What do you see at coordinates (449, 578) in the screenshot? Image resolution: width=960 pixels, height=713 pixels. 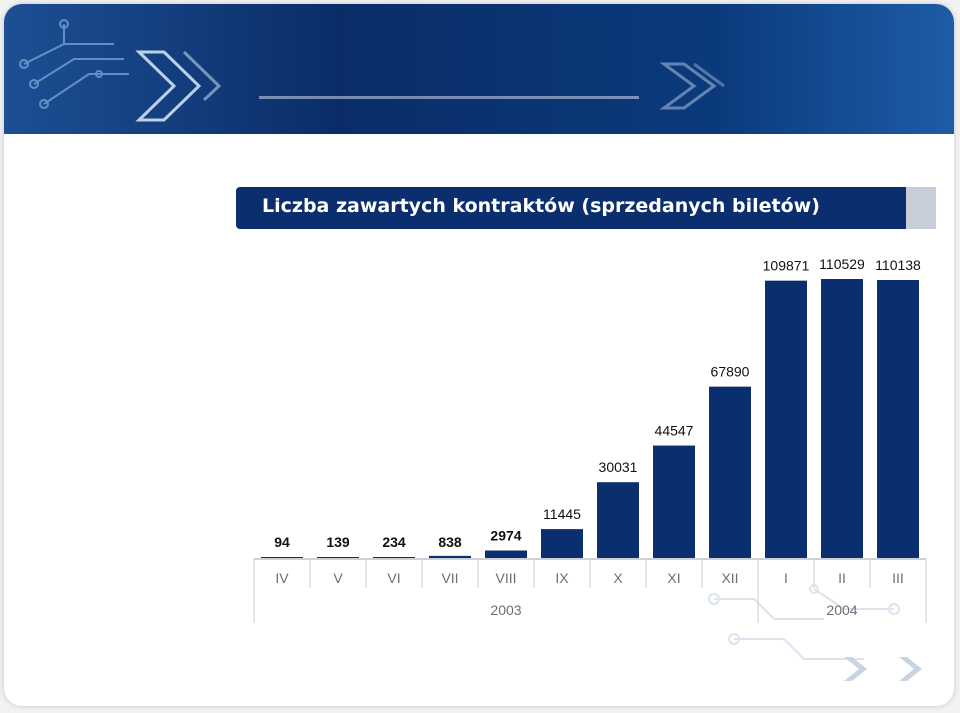 I see `x-tick-label: VII` at bounding box center [449, 578].